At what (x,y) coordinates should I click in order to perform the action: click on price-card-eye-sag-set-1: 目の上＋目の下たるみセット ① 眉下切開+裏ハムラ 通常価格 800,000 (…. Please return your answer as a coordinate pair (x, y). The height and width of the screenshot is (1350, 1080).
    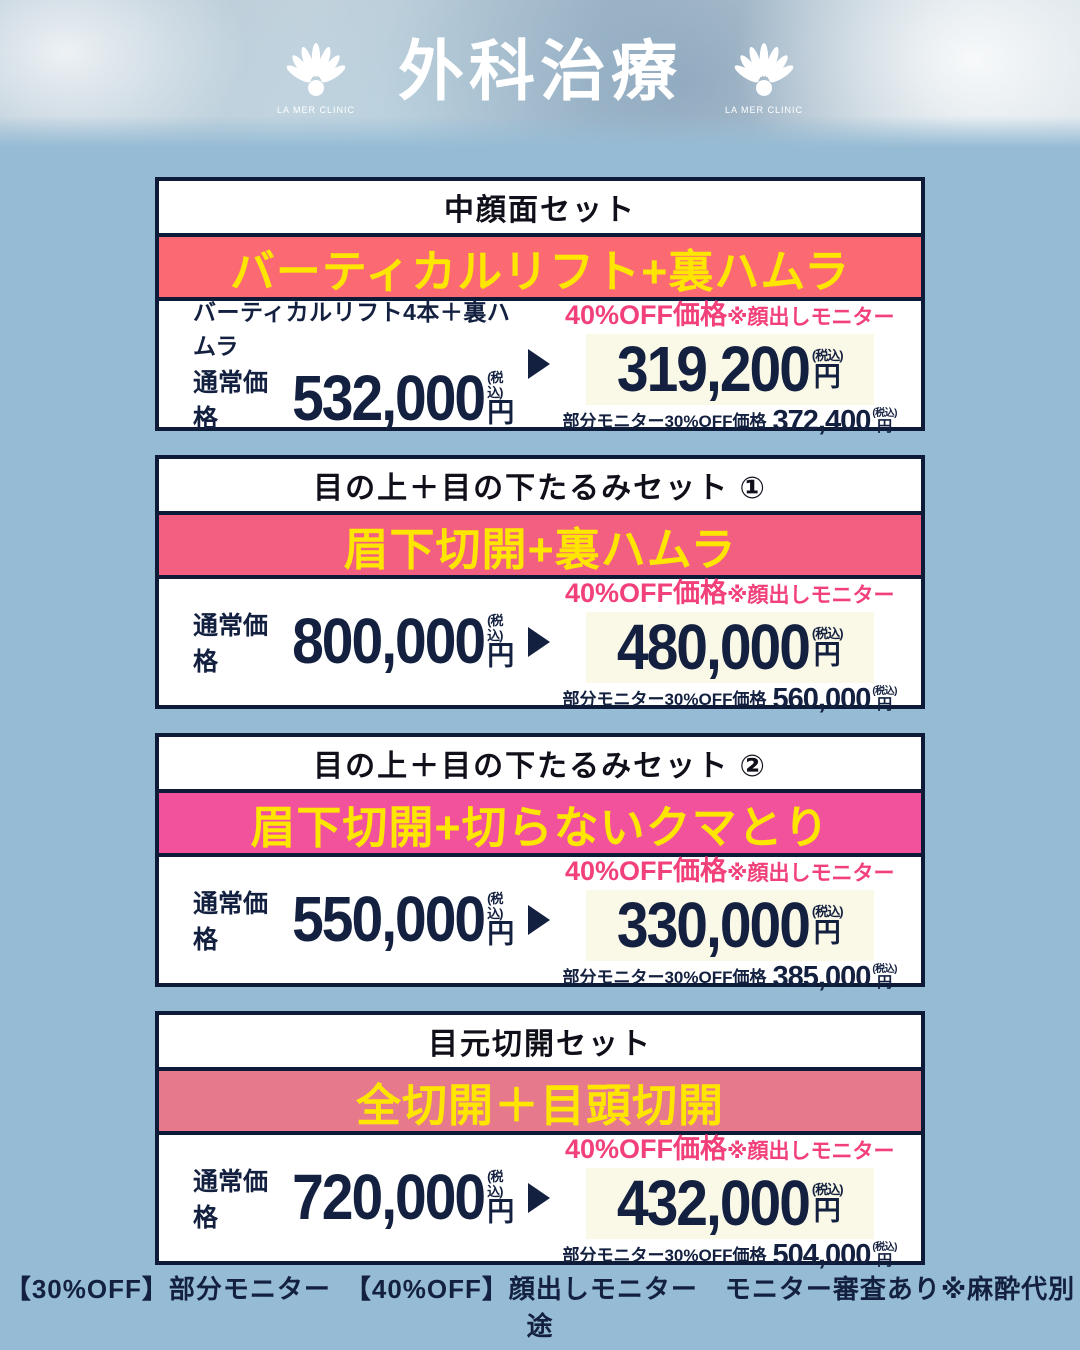
    Looking at the image, I should click on (540, 584).